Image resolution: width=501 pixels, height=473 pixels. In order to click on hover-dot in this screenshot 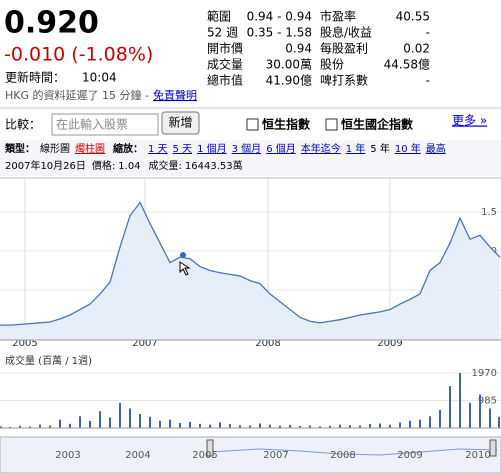, I will do `click(183, 255)`.